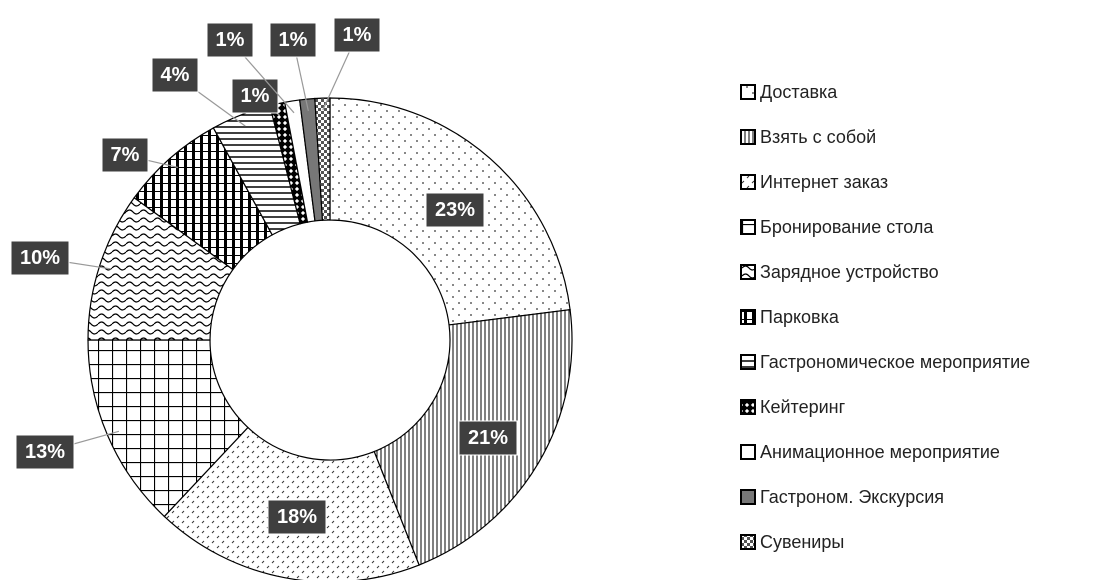  I want to click on legend-label: Зарядное устройство, so click(849, 272).